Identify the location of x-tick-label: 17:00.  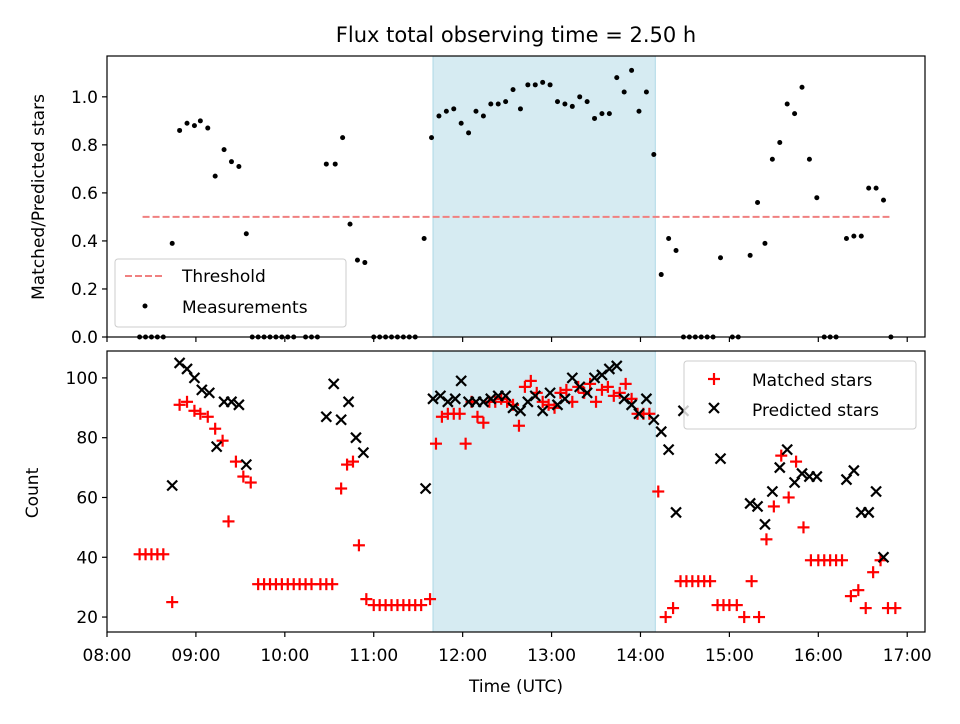
(907, 656).